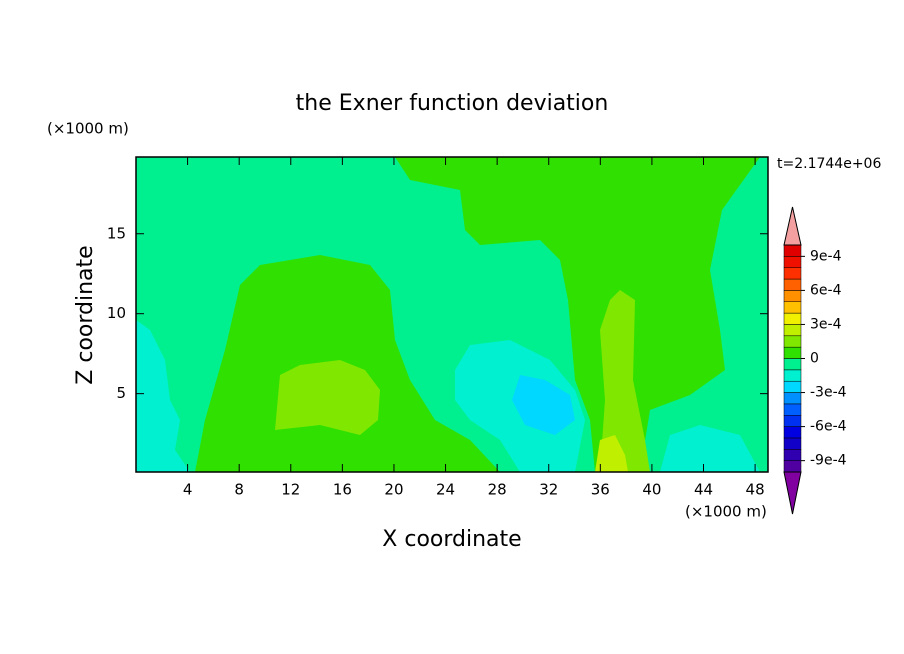 Image resolution: width=904 pixels, height=654 pixels. I want to click on y-tick-label: 10, so click(116, 313).